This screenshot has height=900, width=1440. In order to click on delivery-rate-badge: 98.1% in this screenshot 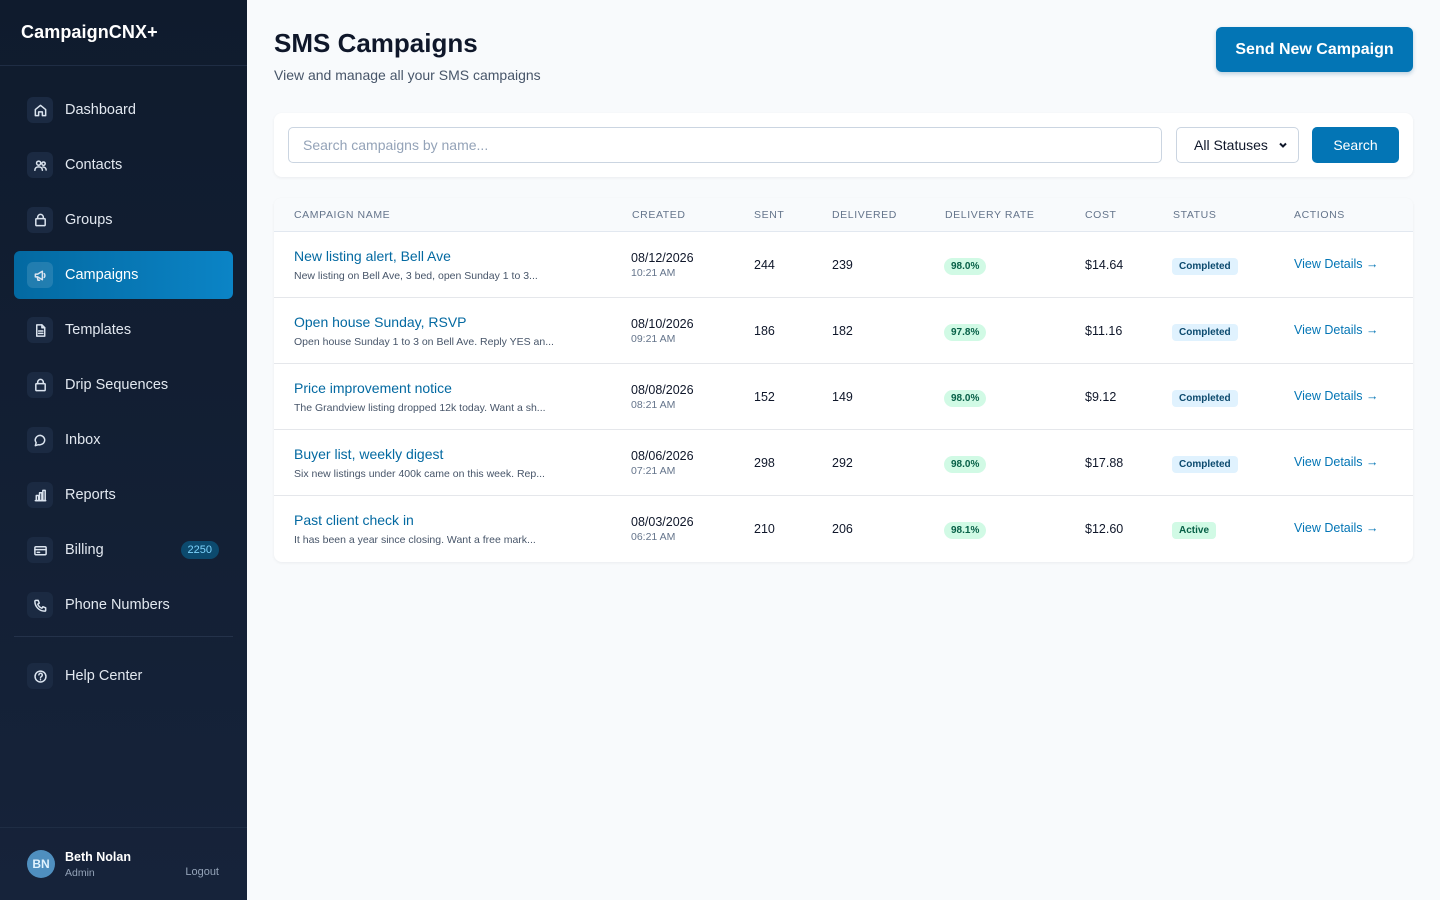, I will do `click(965, 530)`.